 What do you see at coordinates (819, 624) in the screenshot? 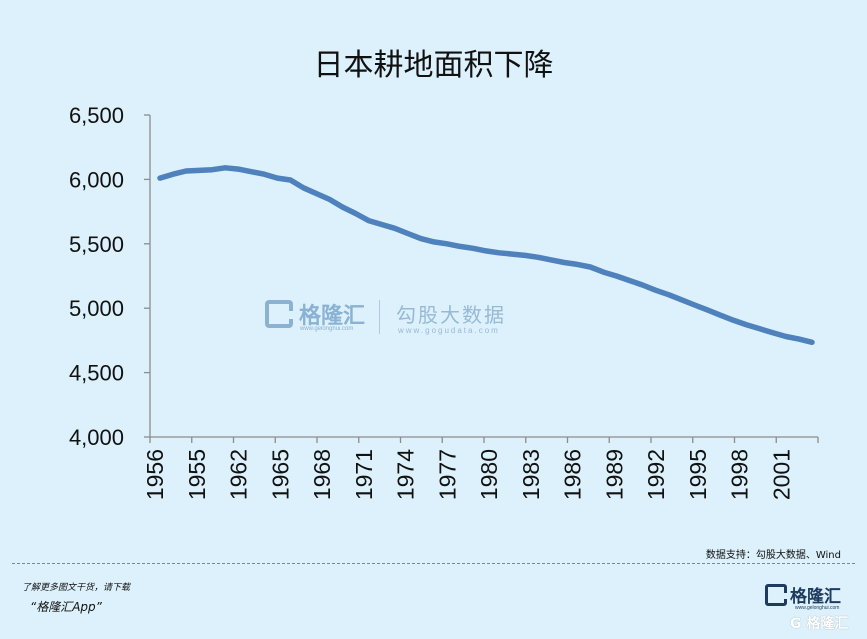
I see `corner-watermark: G 格隆汇` at bounding box center [819, 624].